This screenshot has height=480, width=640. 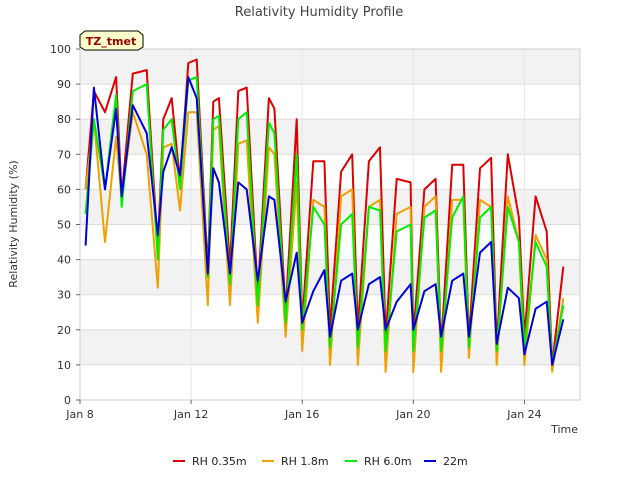 I want to click on legend-label: RH 1.8m, so click(x=305, y=461).